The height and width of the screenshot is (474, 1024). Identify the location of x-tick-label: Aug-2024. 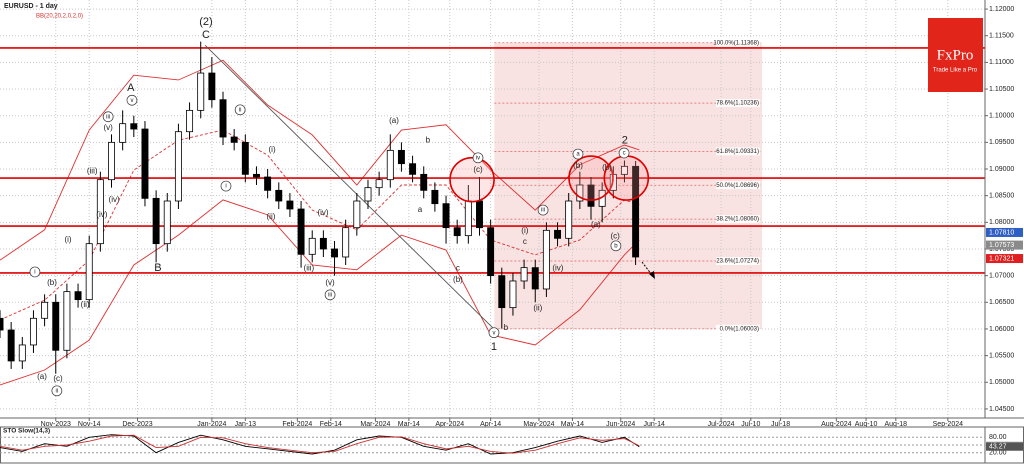
(836, 424).